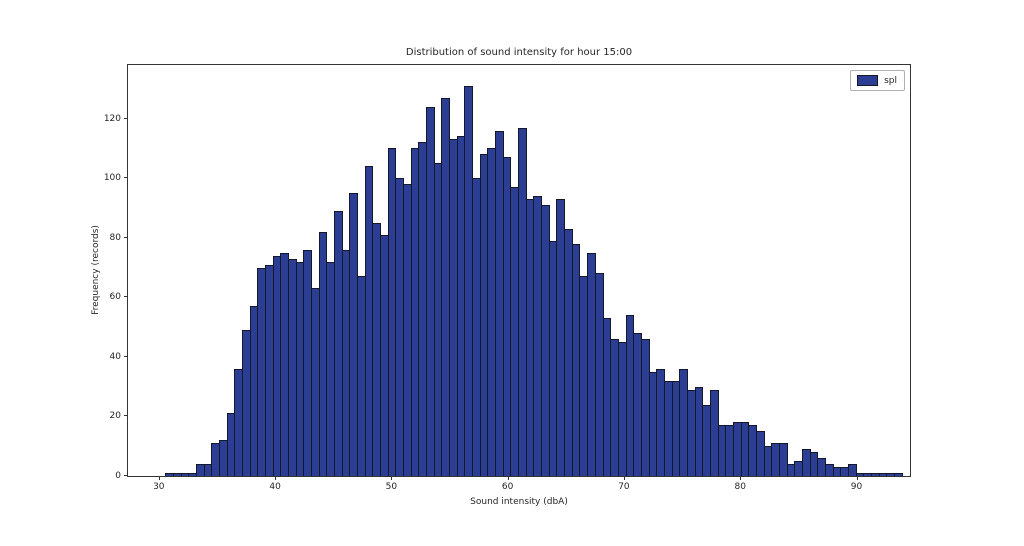  What do you see at coordinates (868, 80) in the screenshot?
I see `legend-swatch-icon` at bounding box center [868, 80].